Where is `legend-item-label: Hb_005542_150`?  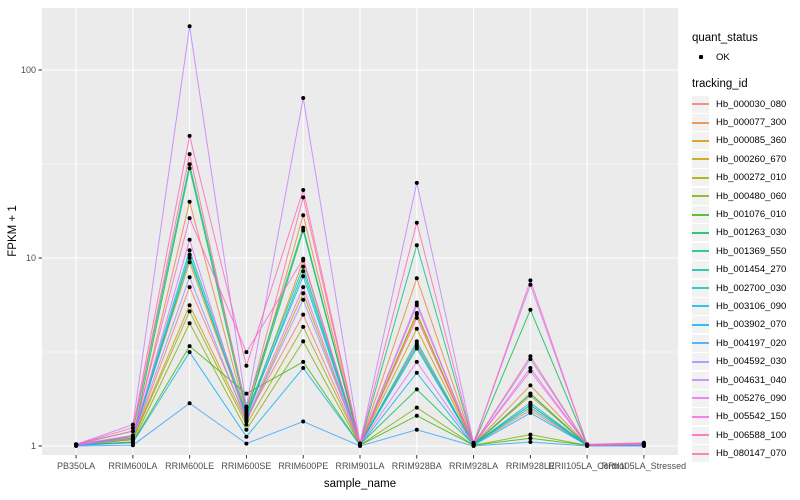 legend-item-label: Hb_005542_150 is located at coordinates (751, 417).